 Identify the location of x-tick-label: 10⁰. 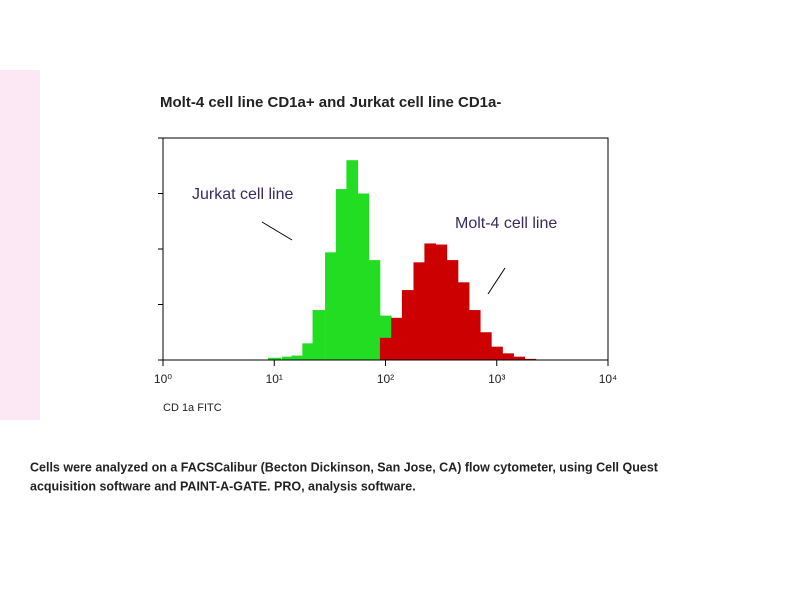
(163, 379).